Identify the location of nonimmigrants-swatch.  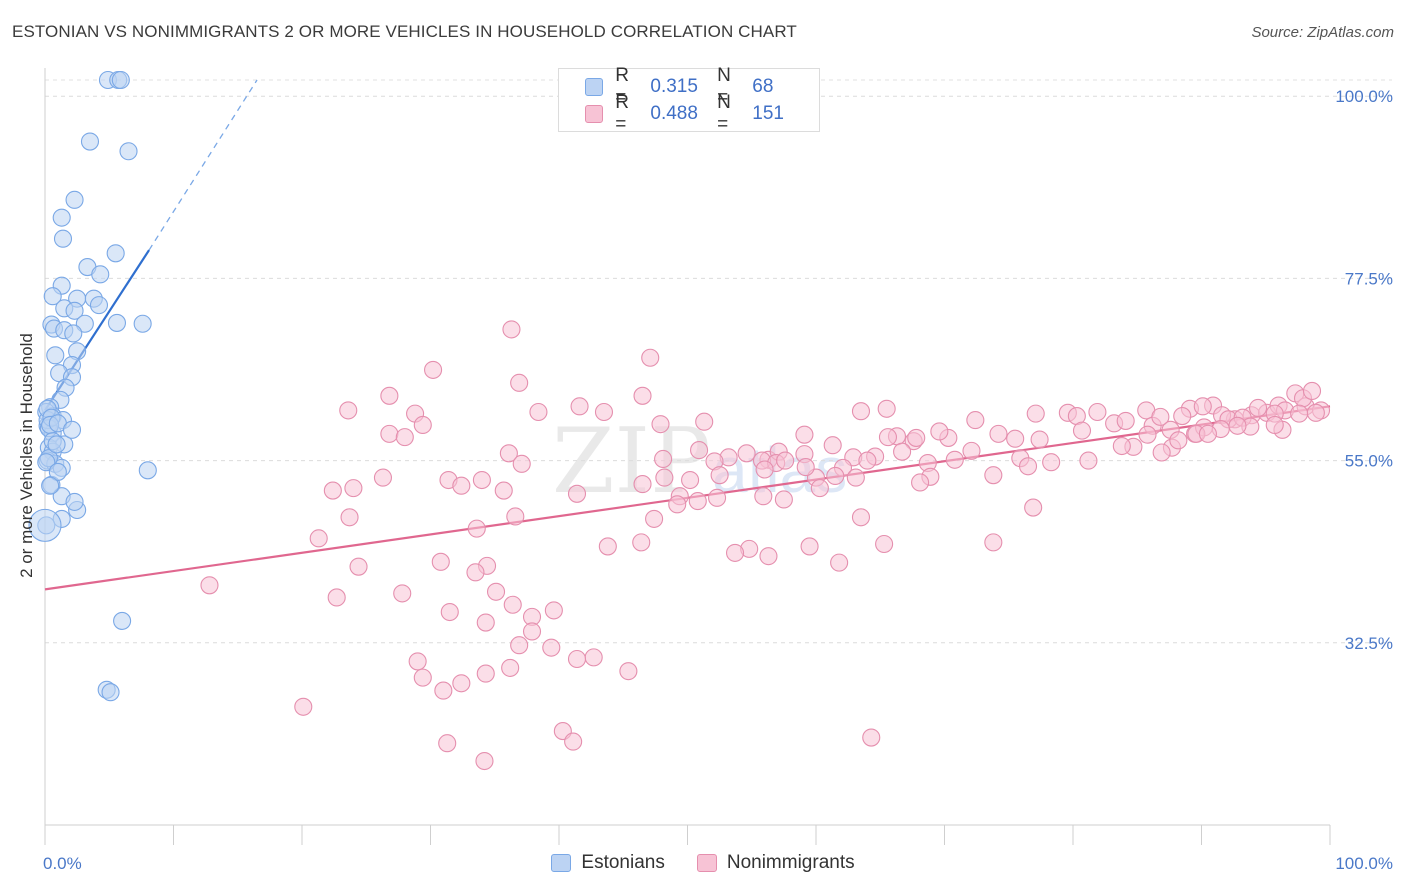
(594, 114).